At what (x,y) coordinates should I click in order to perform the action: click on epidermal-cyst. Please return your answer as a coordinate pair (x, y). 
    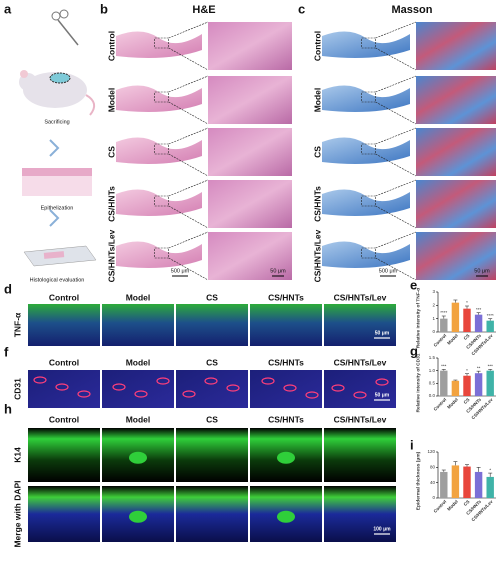
    Looking at the image, I should click on (286, 457).